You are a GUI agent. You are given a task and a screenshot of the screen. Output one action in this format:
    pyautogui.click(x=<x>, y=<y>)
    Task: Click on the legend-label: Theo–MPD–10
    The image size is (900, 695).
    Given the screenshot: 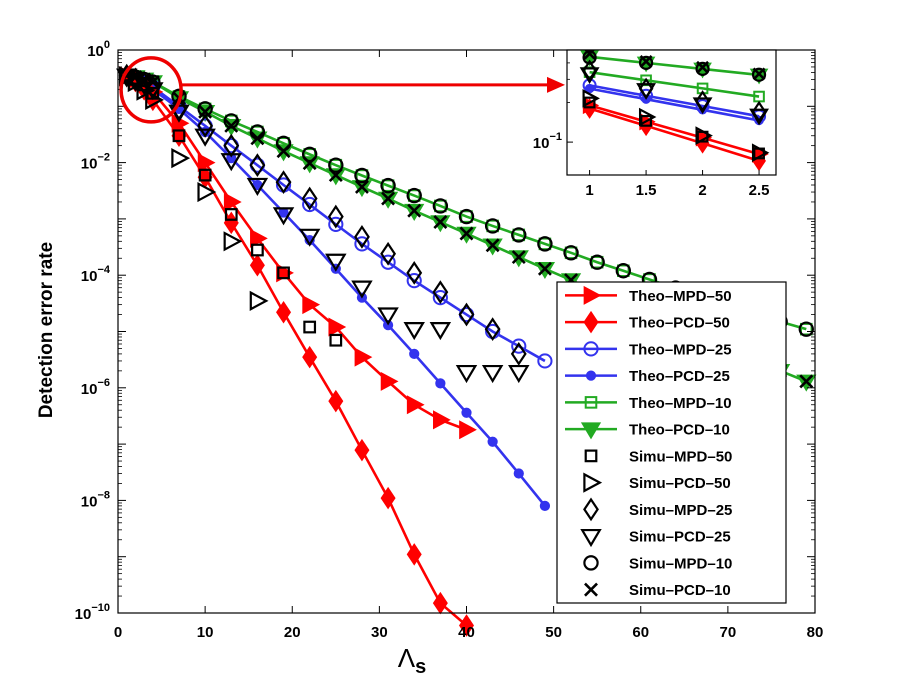 What is the action you would take?
    pyautogui.click(x=680, y=403)
    